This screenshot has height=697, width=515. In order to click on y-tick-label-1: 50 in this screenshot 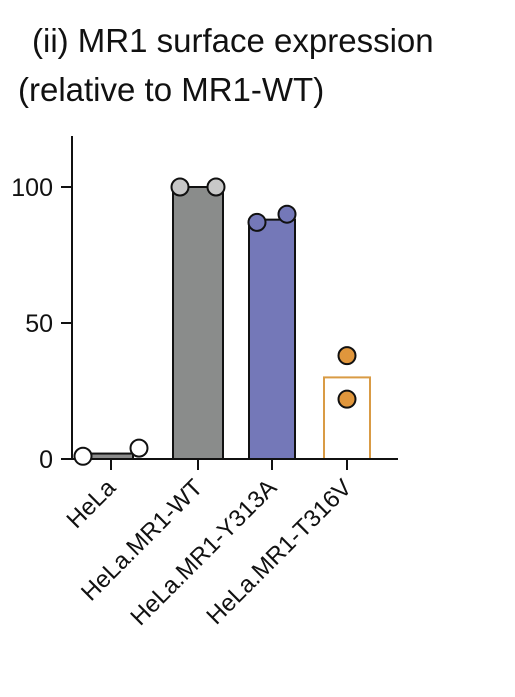, I will do `click(39, 324)`.